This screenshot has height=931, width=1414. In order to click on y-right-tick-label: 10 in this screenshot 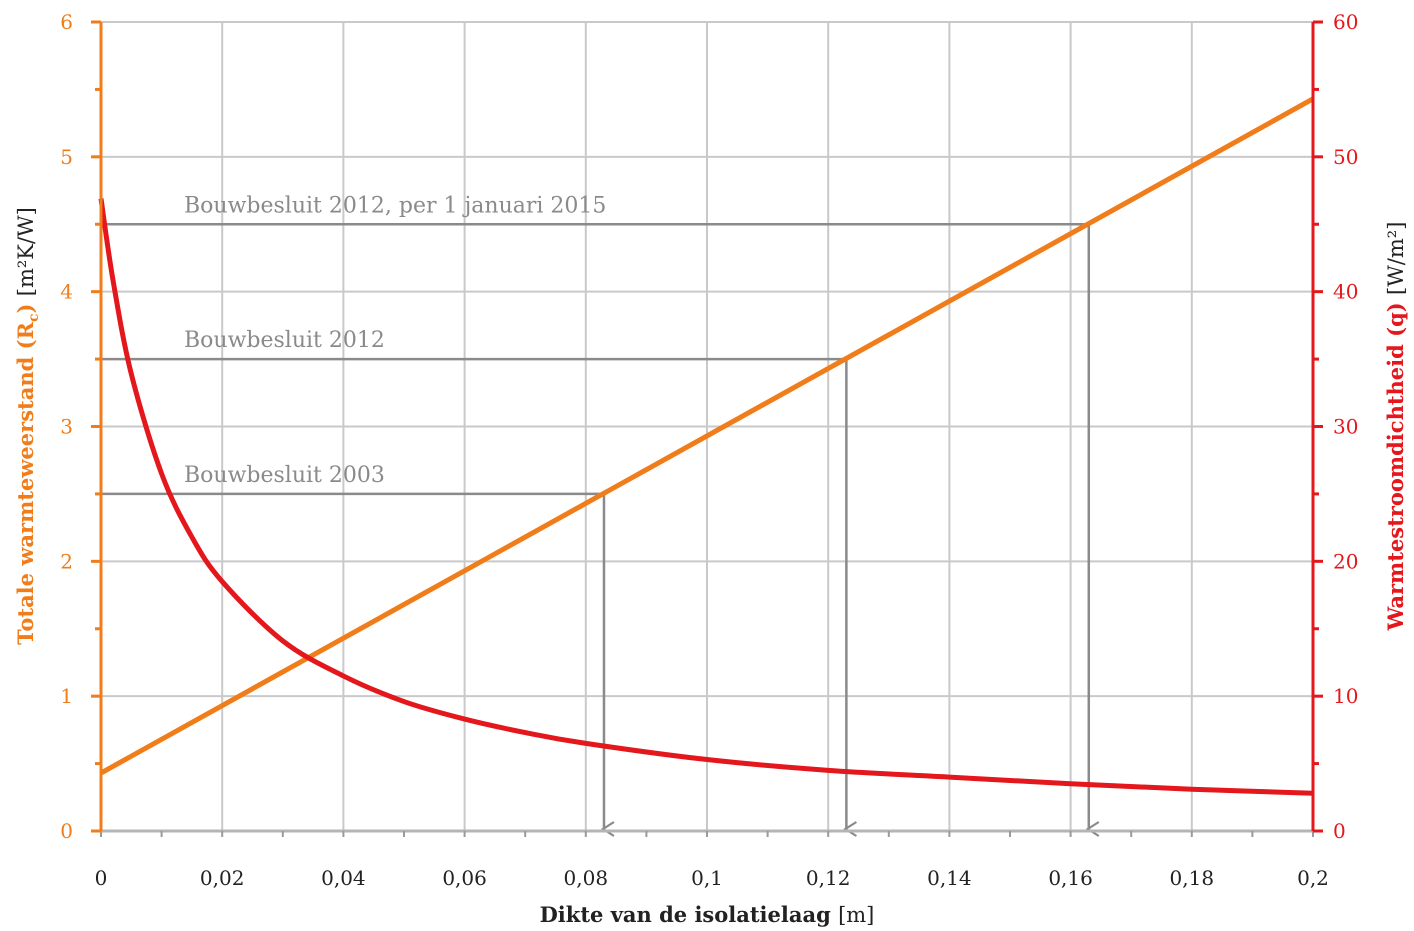, I will do `click(1345, 696)`.